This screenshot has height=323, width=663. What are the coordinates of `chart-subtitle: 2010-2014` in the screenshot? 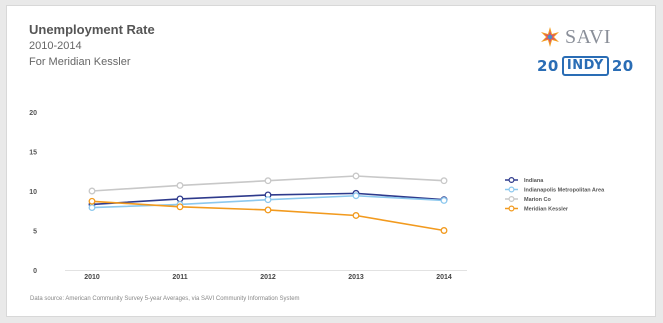 It's located at (55, 46).